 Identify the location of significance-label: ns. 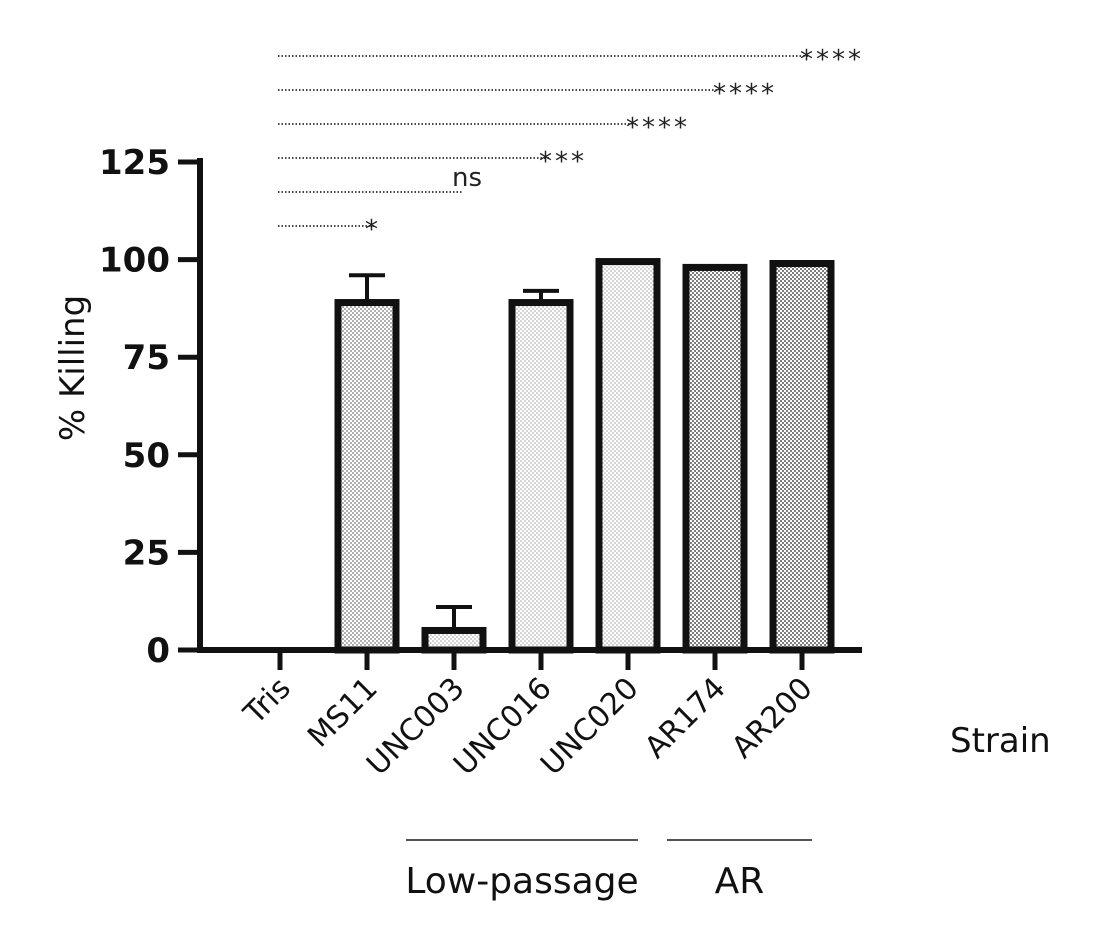
(467, 178).